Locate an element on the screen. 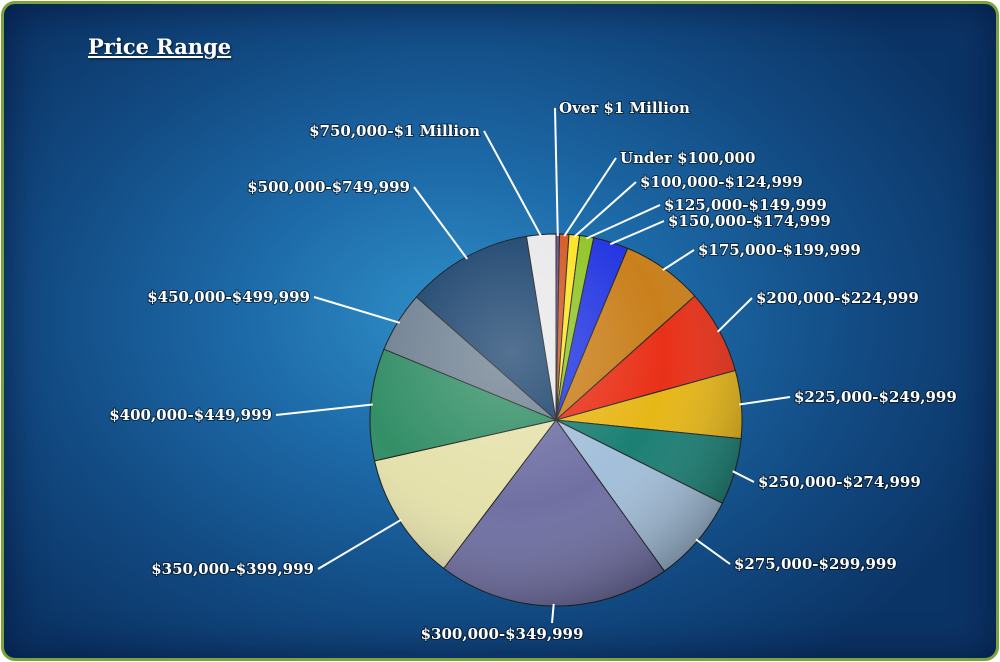  slice-label-400-000-449-999: $400,000-$449,999 is located at coordinates (190, 415).